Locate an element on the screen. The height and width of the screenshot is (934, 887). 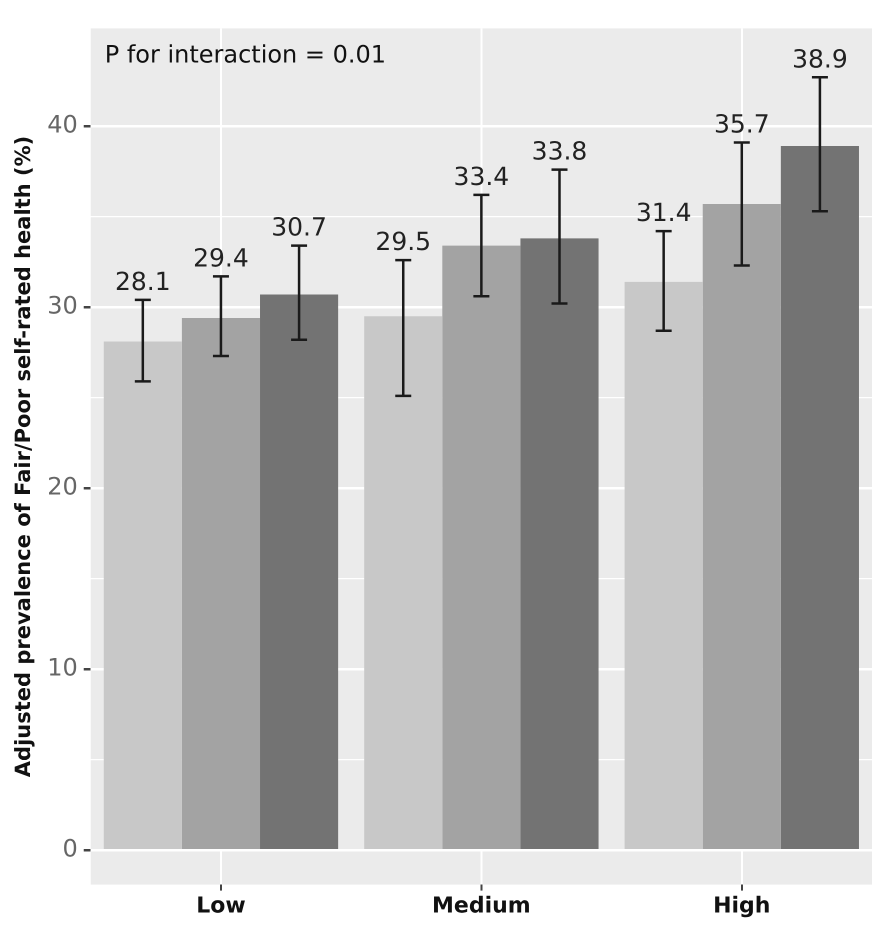
data-label: 29.5 is located at coordinates (403, 241).